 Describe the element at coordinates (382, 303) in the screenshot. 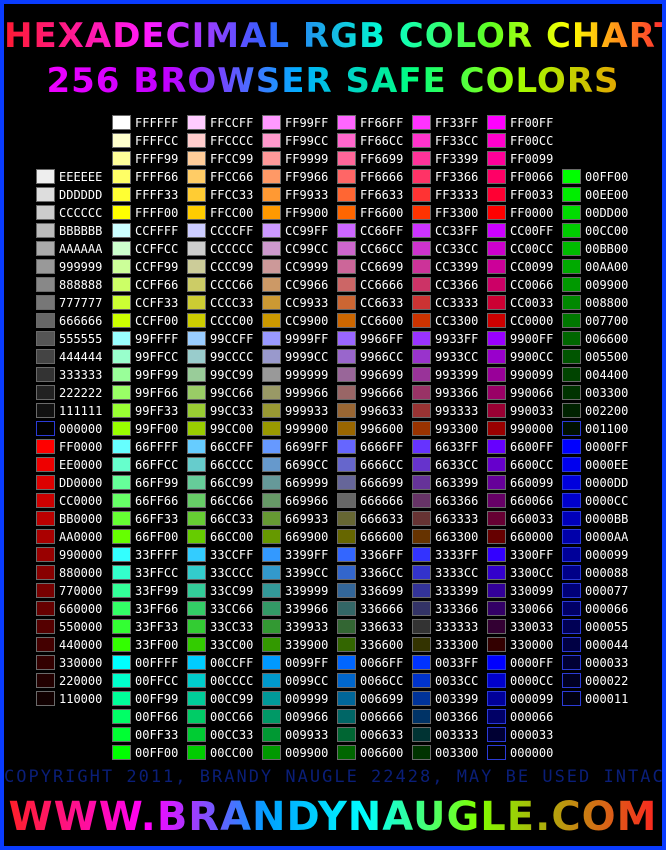

I see `hex-code: CC6633` at that location.